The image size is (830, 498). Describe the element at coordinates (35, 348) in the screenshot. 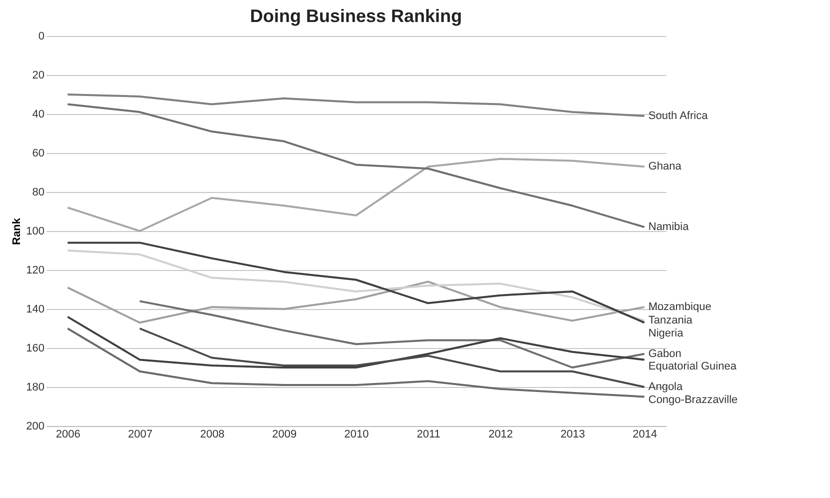

I see `y-tick-label: 160` at that location.